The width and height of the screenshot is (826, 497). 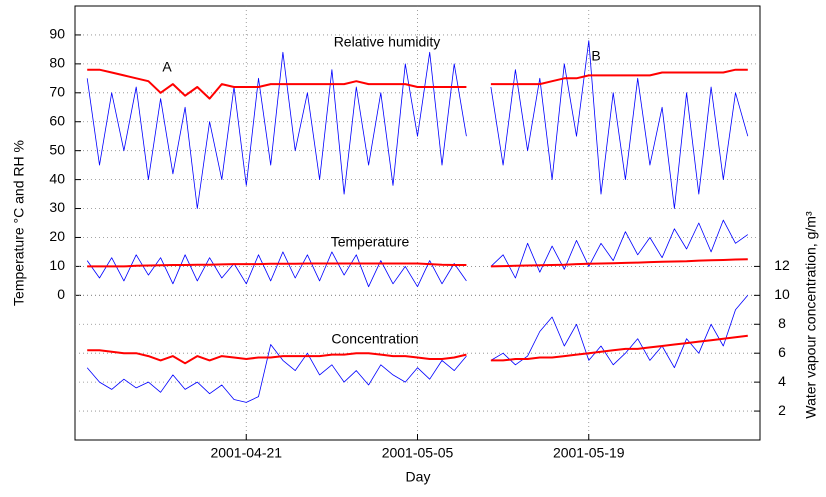 What do you see at coordinates (595, 56) in the screenshot?
I see `annotation: B` at bounding box center [595, 56].